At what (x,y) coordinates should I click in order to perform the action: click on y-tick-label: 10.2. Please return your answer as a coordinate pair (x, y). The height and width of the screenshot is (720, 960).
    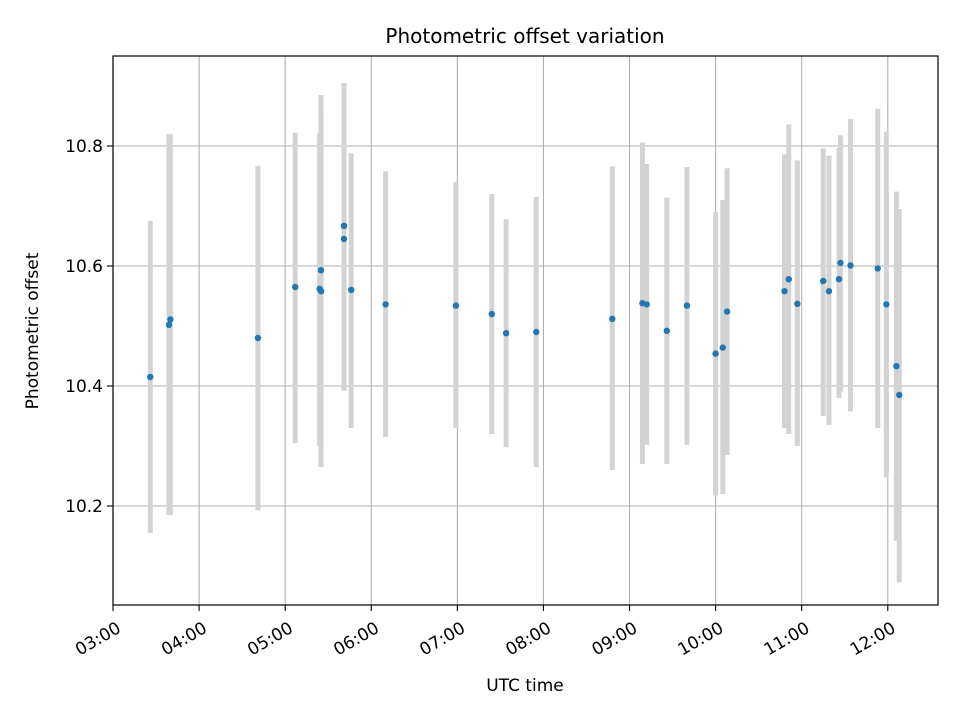
    Looking at the image, I should click on (84, 507).